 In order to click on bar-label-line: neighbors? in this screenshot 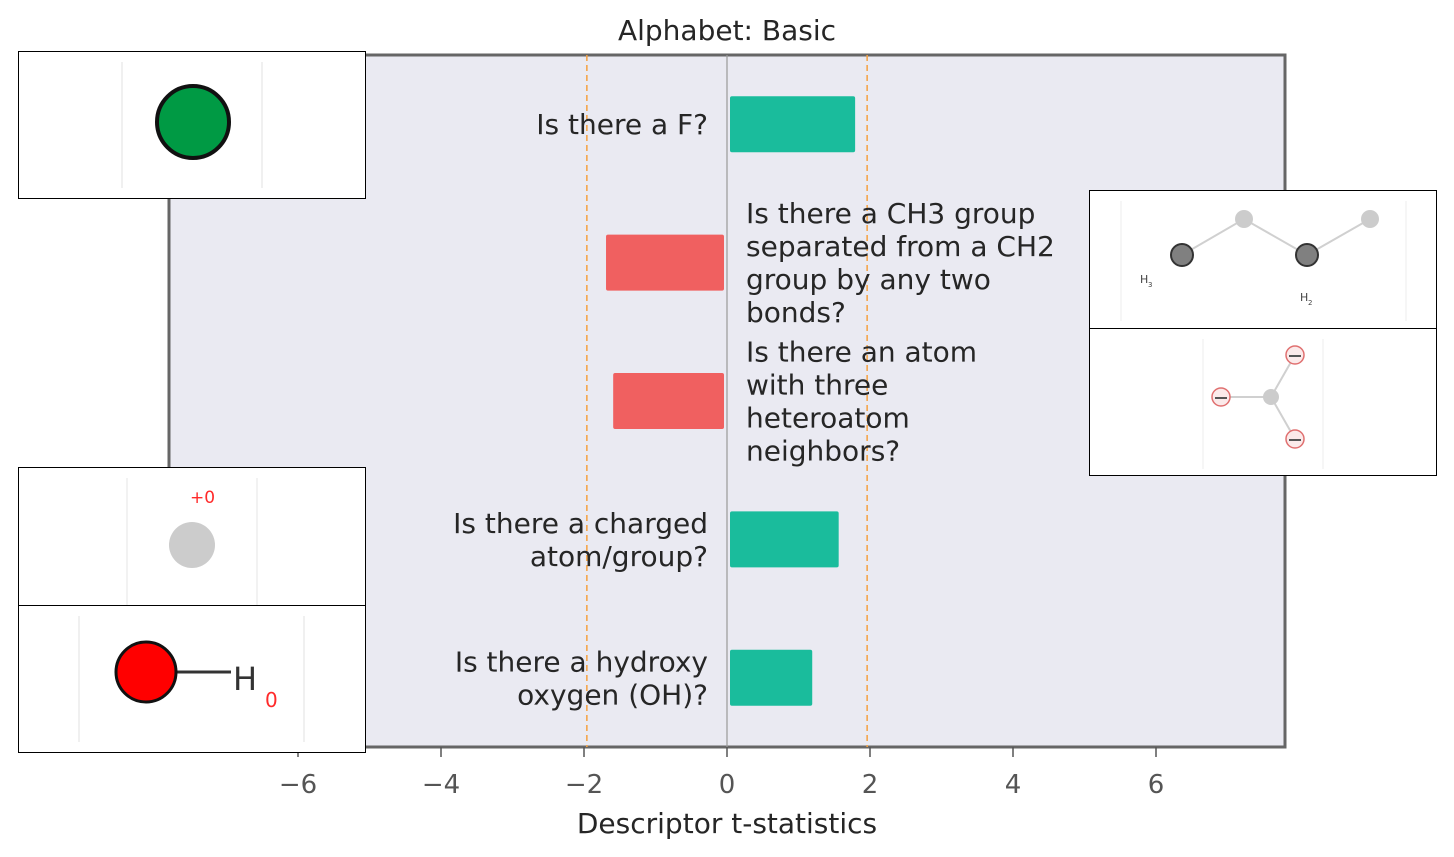, I will do `click(823, 451)`.